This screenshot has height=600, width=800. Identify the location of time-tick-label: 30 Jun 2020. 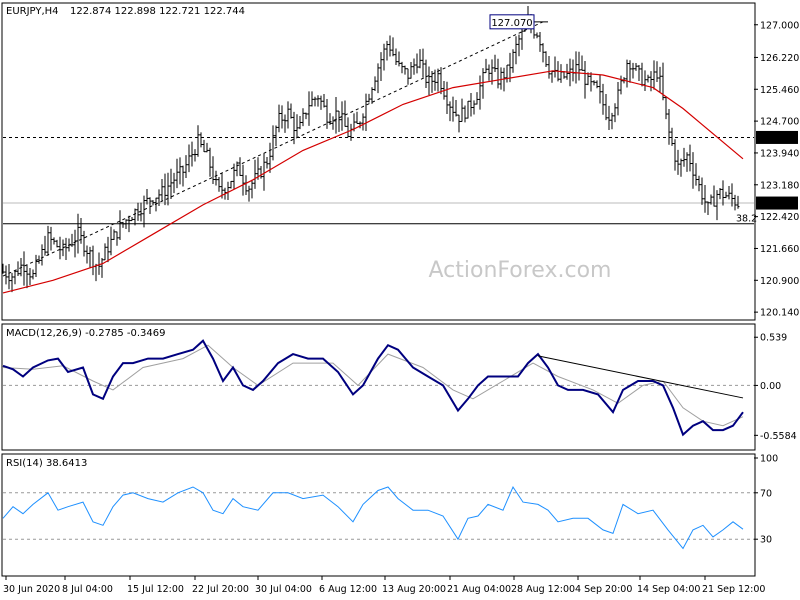
(31, 589).